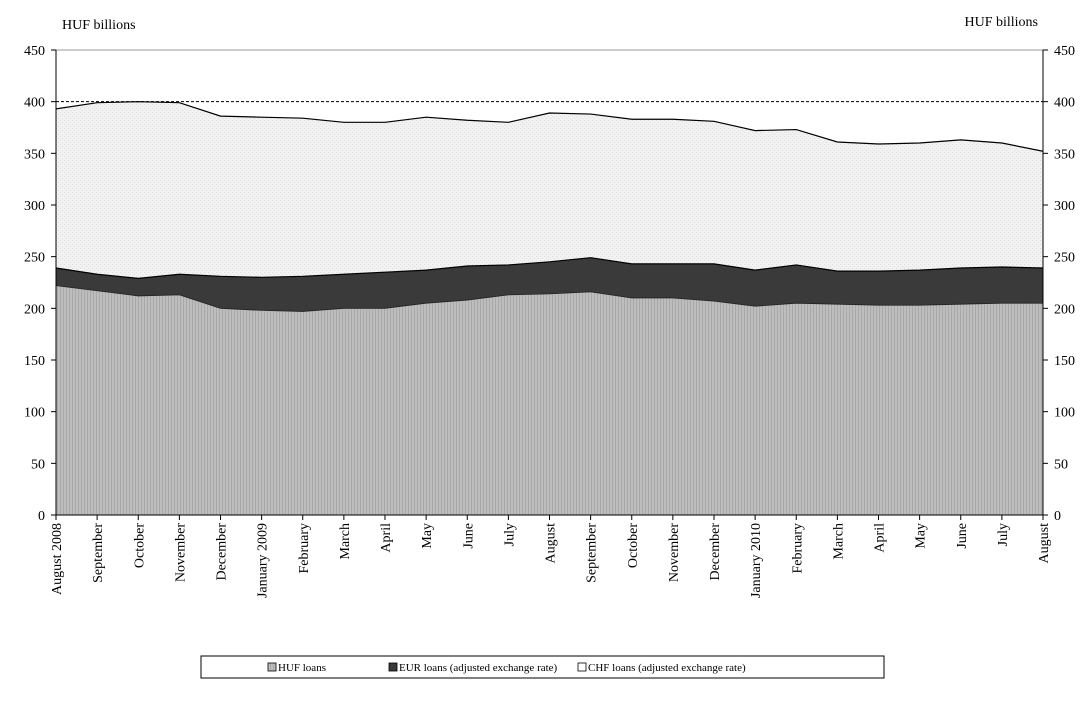  What do you see at coordinates (1064, 206) in the screenshot?
I see `right-y-tick-label: 300` at bounding box center [1064, 206].